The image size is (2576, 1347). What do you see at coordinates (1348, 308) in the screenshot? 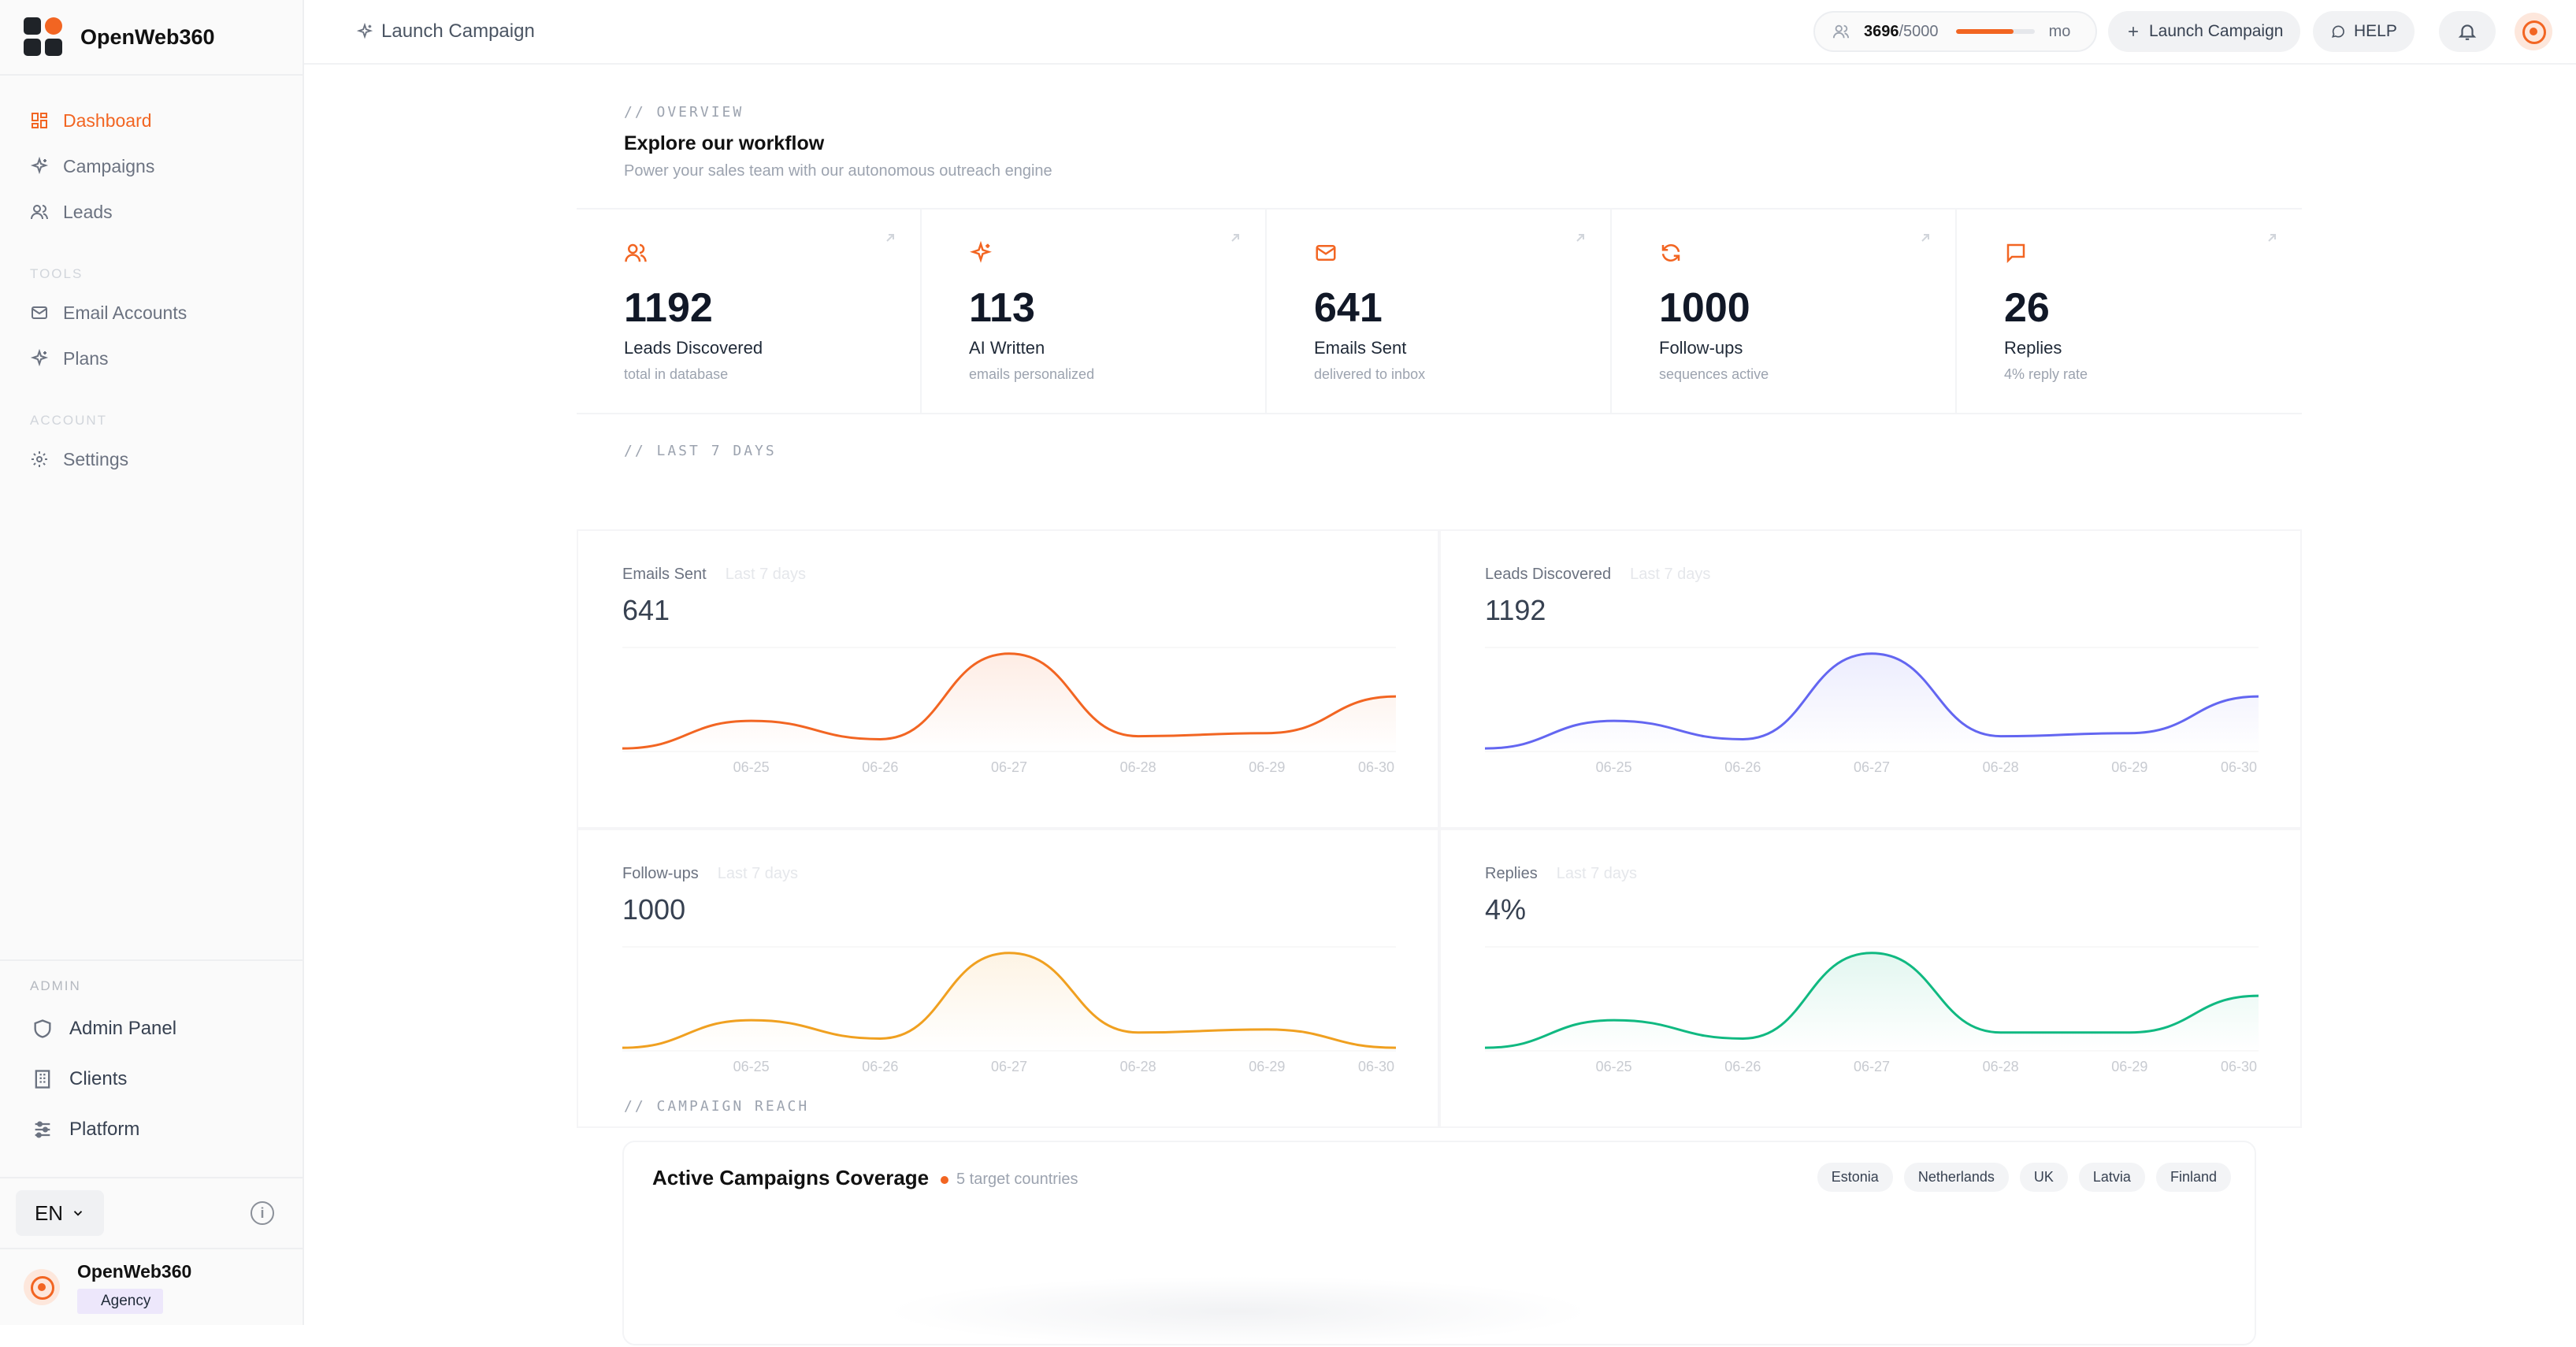
I see `stat-value: 641` at bounding box center [1348, 308].